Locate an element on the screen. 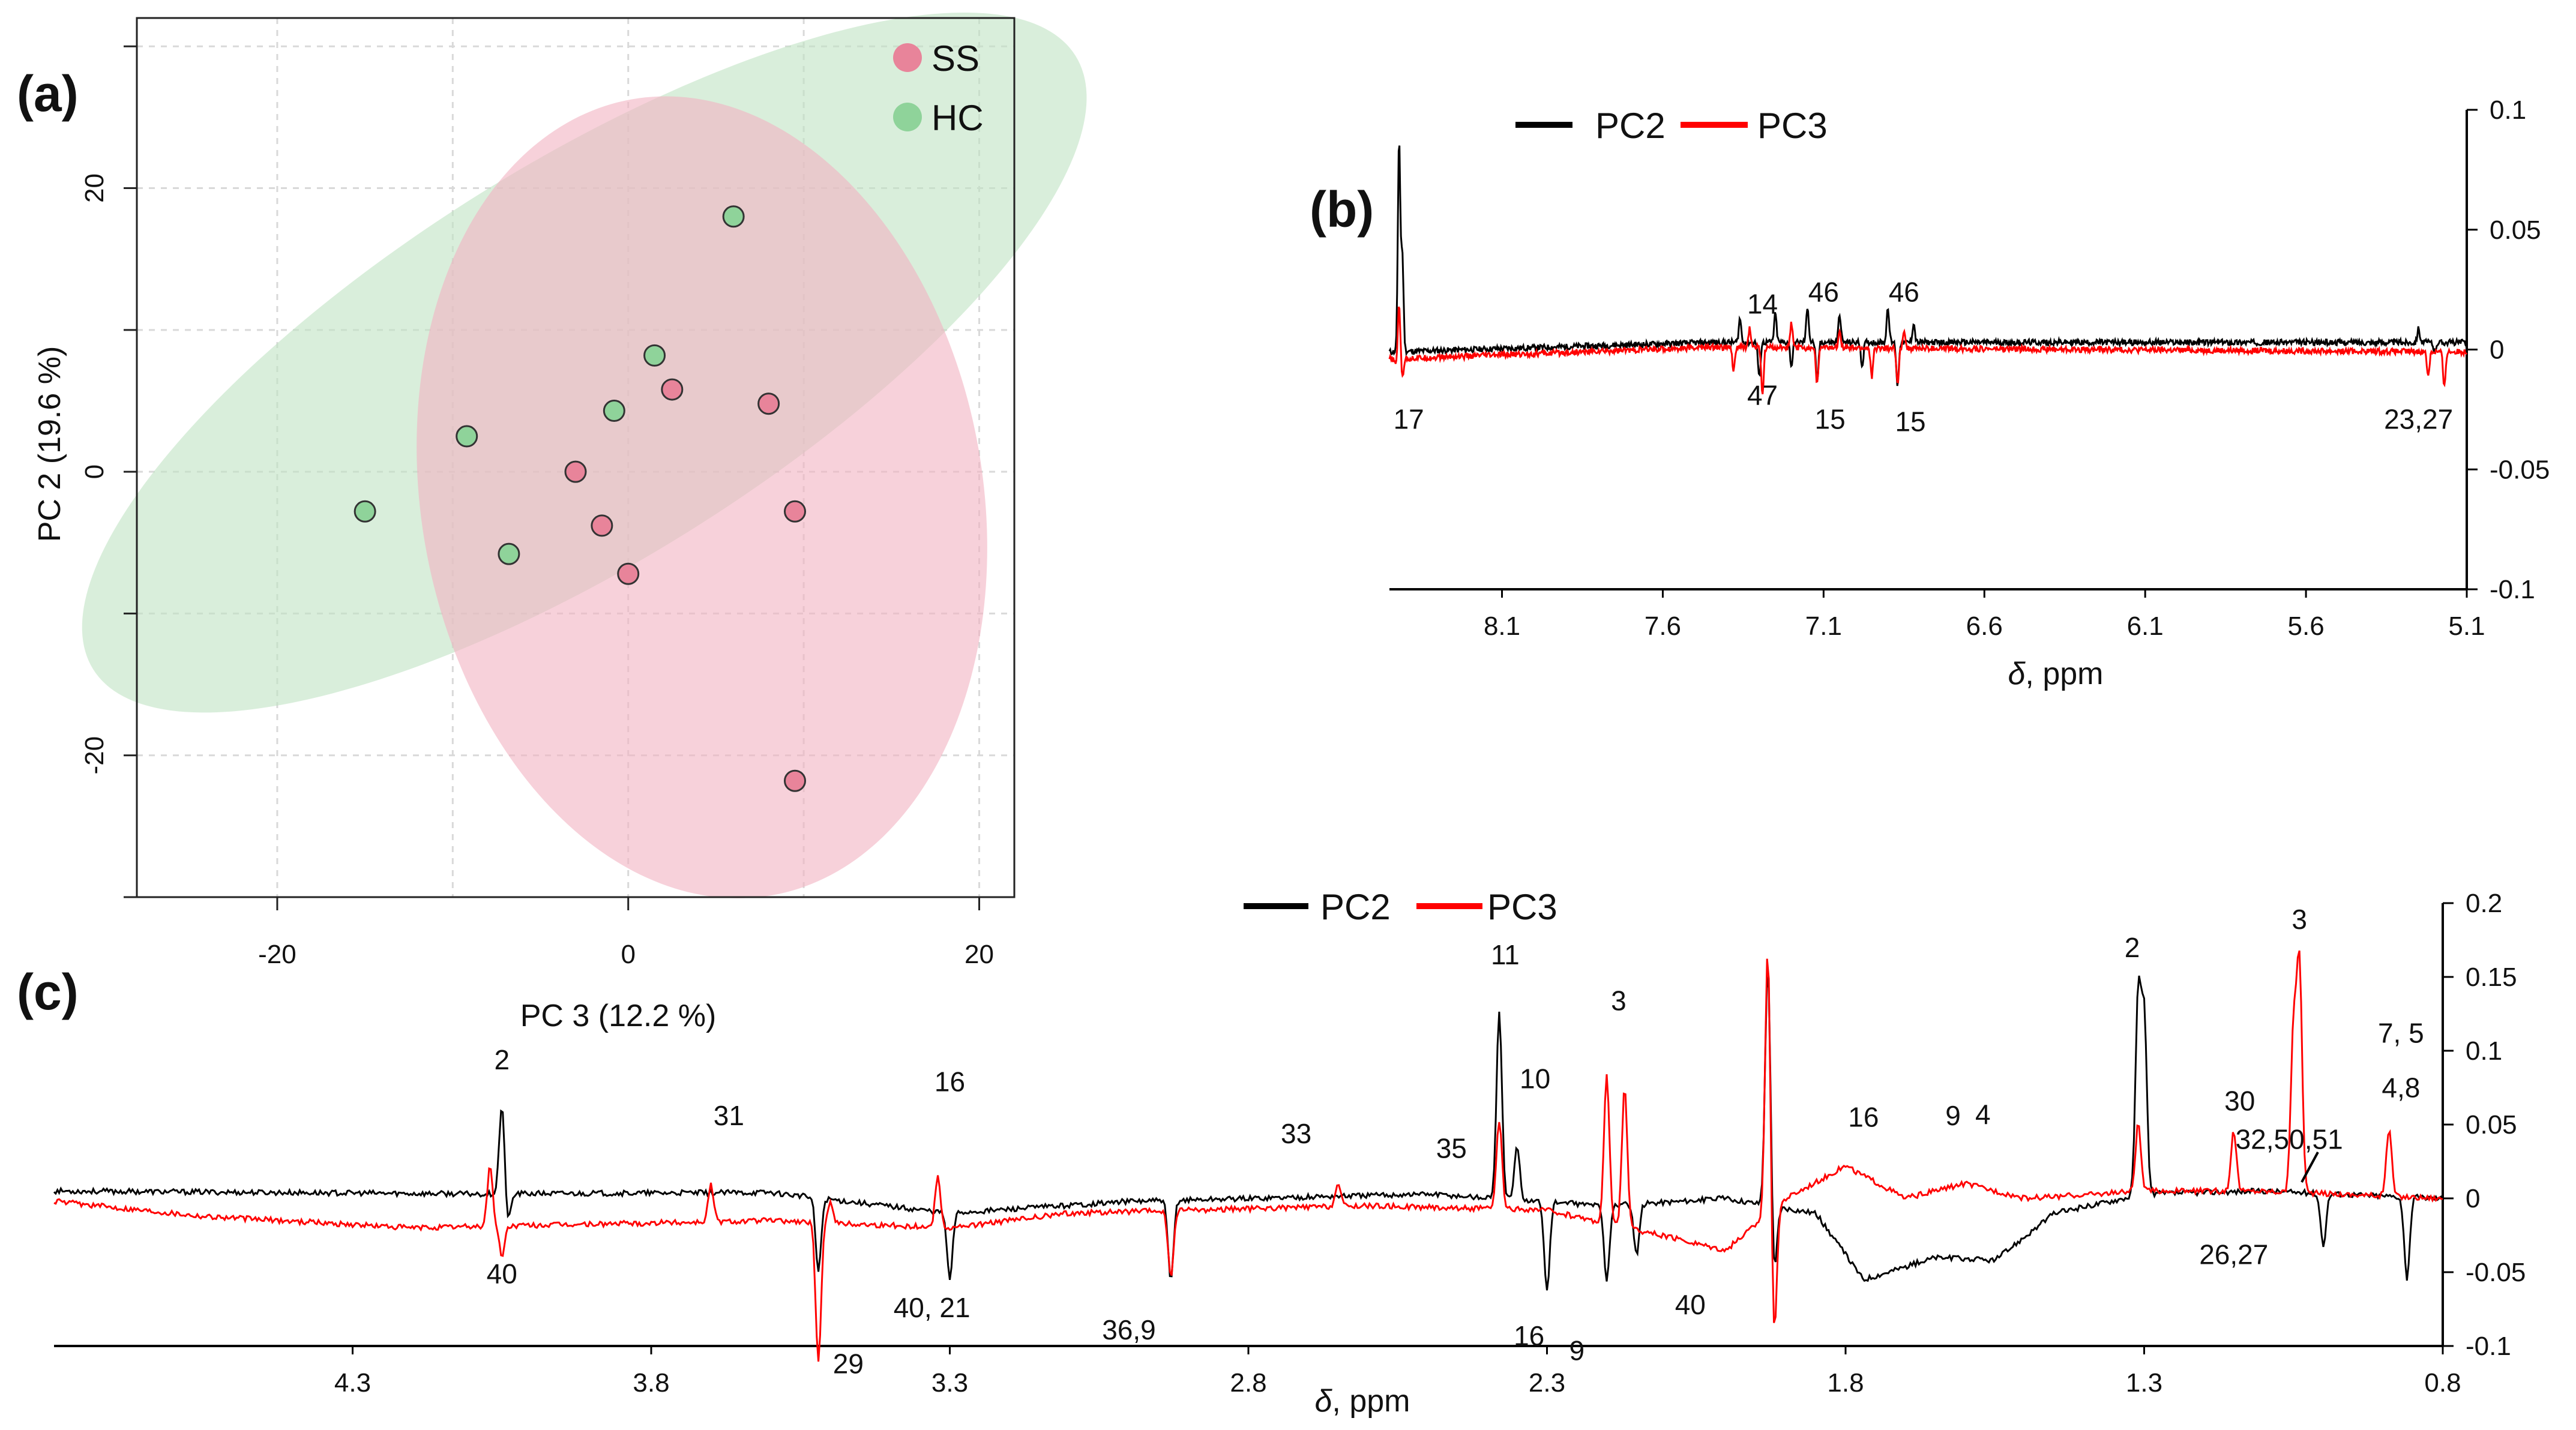 Image resolution: width=2576 pixels, height=1430 pixels. x-tick-label: 4.3 is located at coordinates (352, 1383).